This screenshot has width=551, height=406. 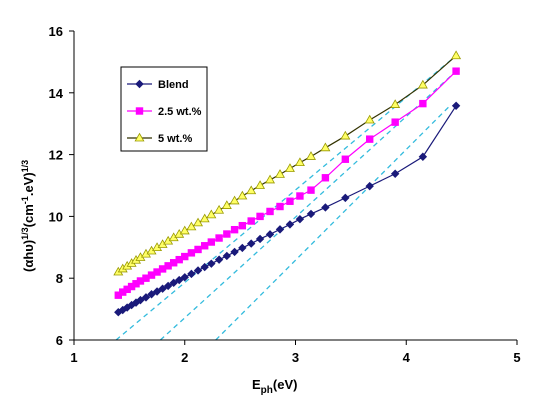 What do you see at coordinates (56, 216) in the screenshot?
I see `y-tick-label: 10` at bounding box center [56, 216].